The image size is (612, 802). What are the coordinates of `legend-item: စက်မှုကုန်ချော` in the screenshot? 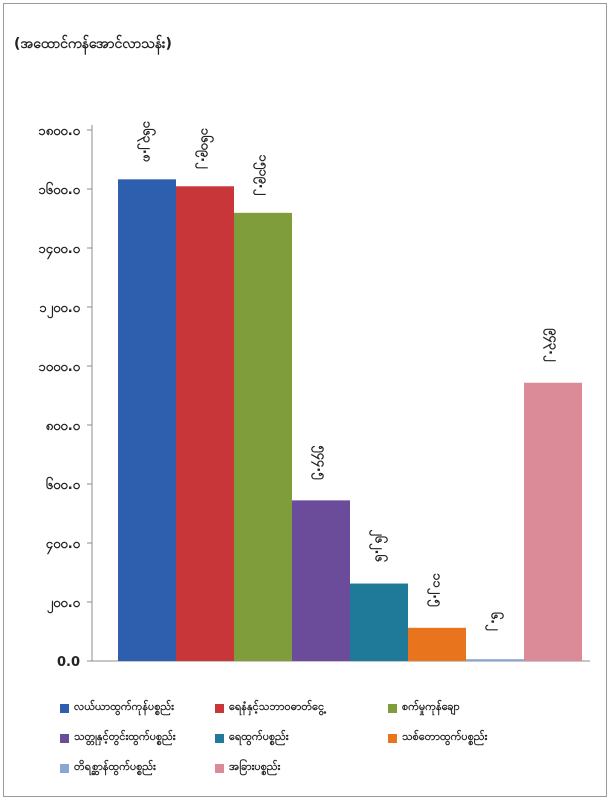 It's located at (424, 708).